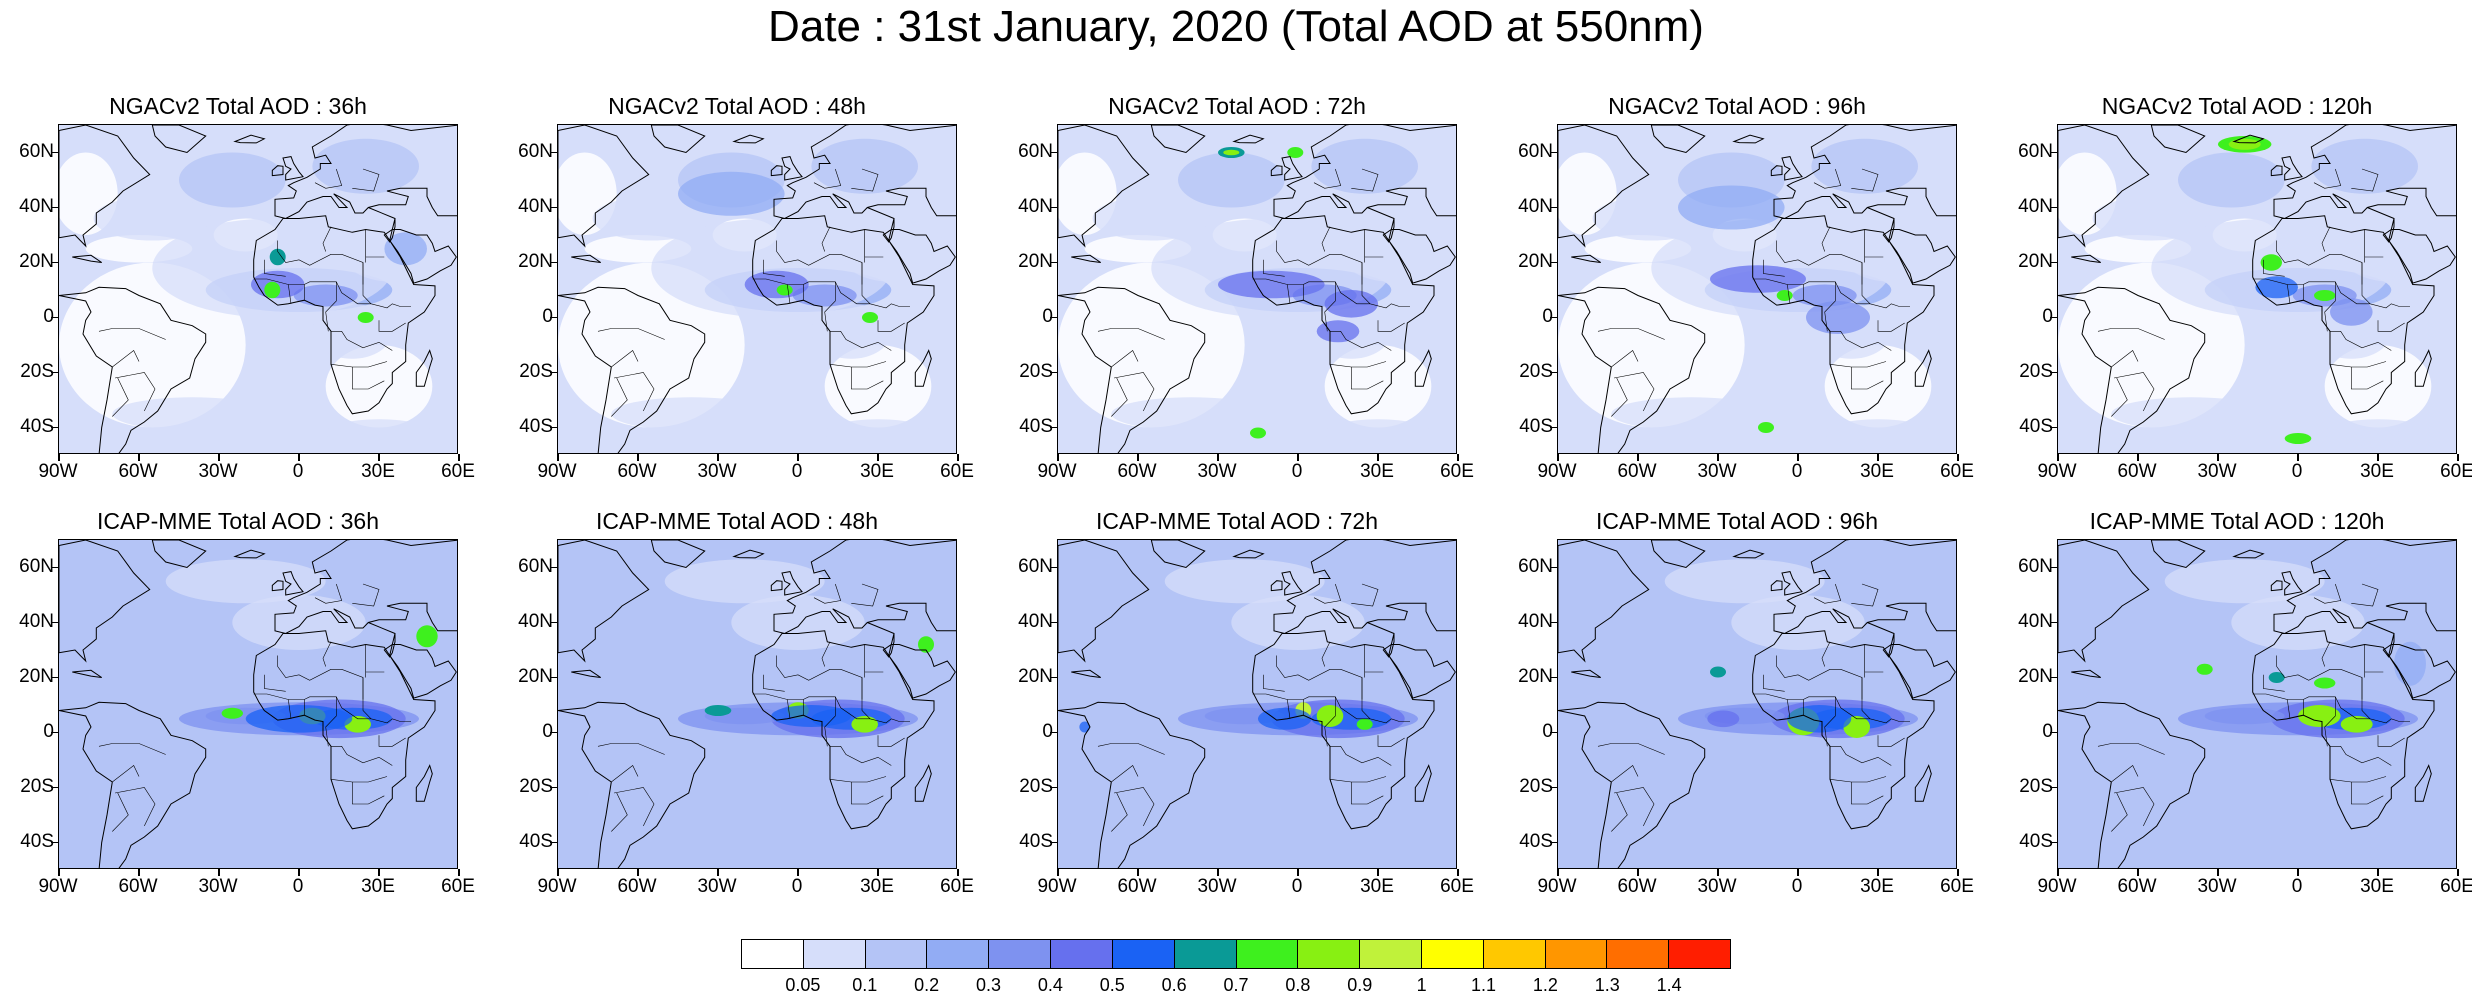 Image resolution: width=2472 pixels, height=996 pixels. What do you see at coordinates (737, 521) in the screenshot?
I see `panel-title: ICAP-MME Total AOD : 48h` at bounding box center [737, 521].